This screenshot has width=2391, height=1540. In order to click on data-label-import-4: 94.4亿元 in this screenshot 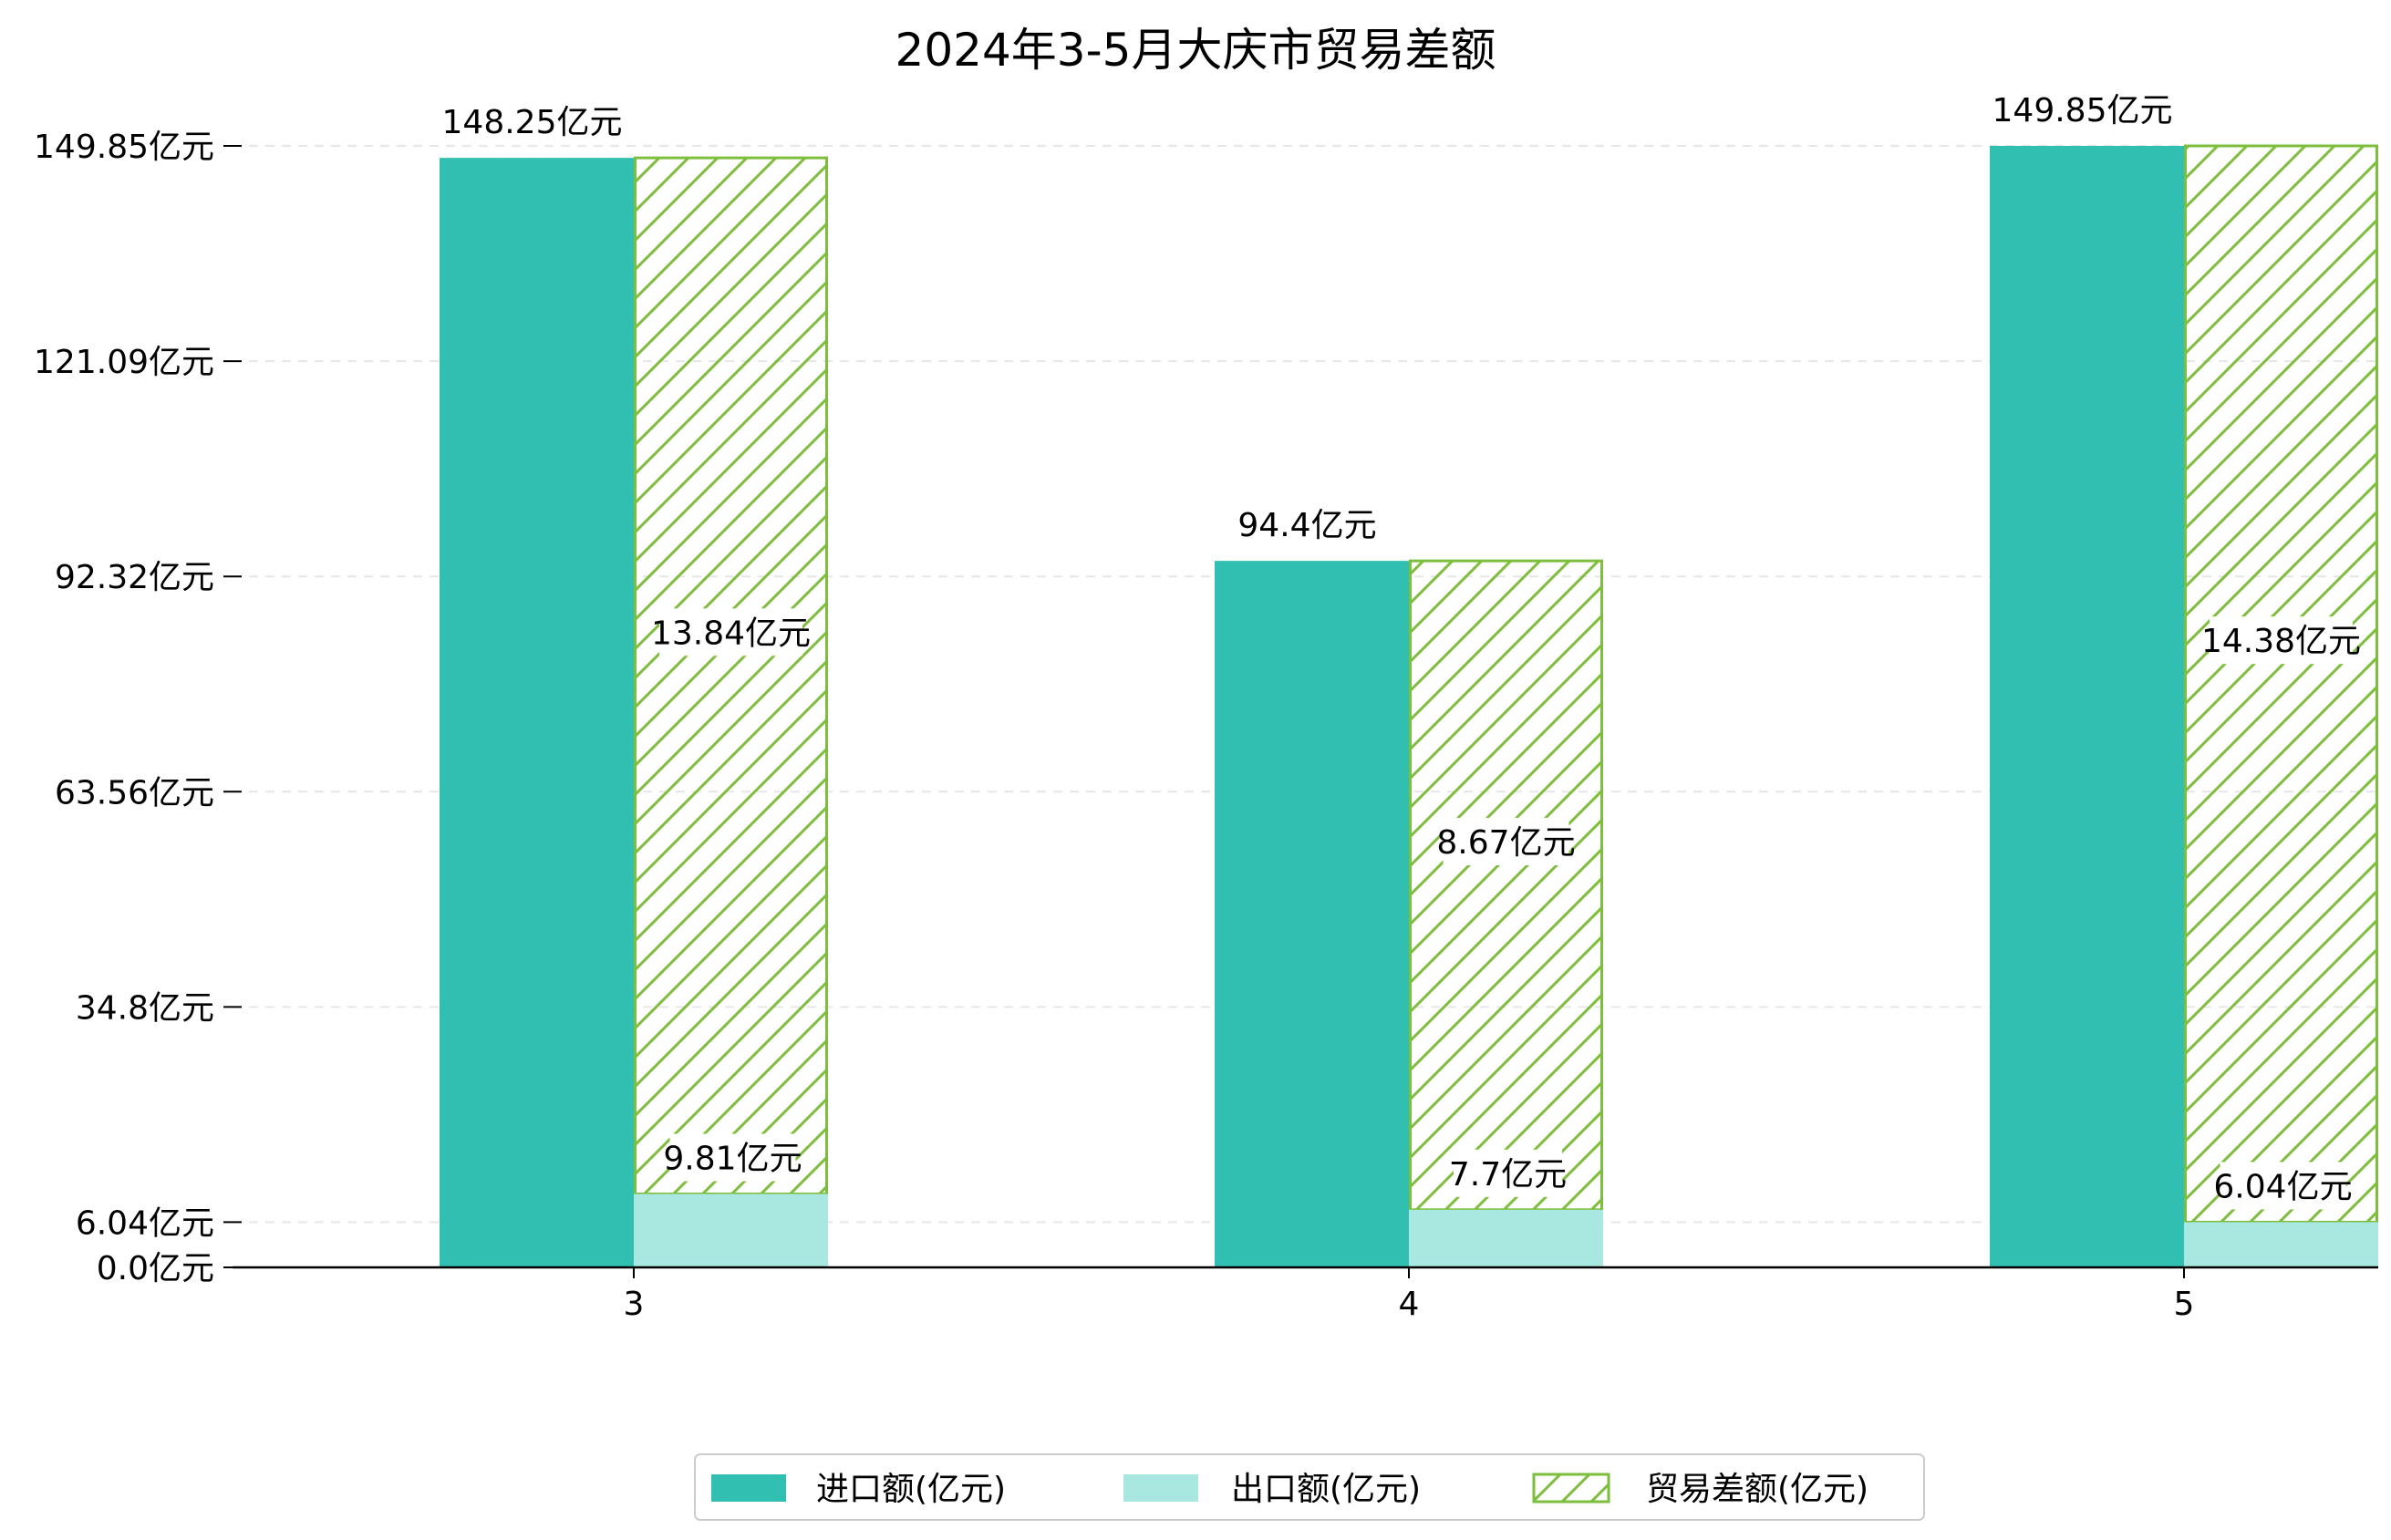, I will do `click(1306, 525)`.